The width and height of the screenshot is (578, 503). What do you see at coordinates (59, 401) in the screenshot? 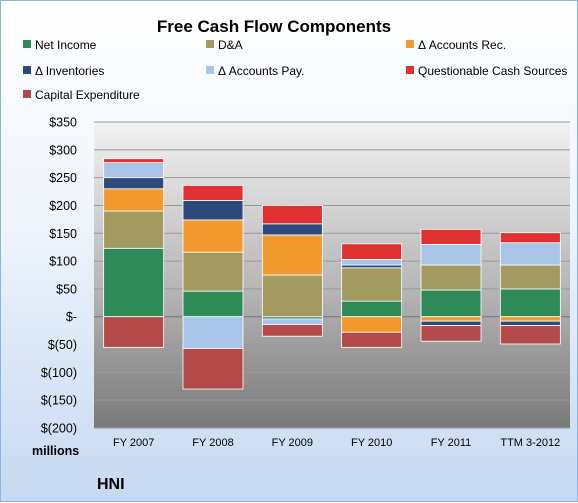
I see `y-tick-label: $(150)` at bounding box center [59, 401].